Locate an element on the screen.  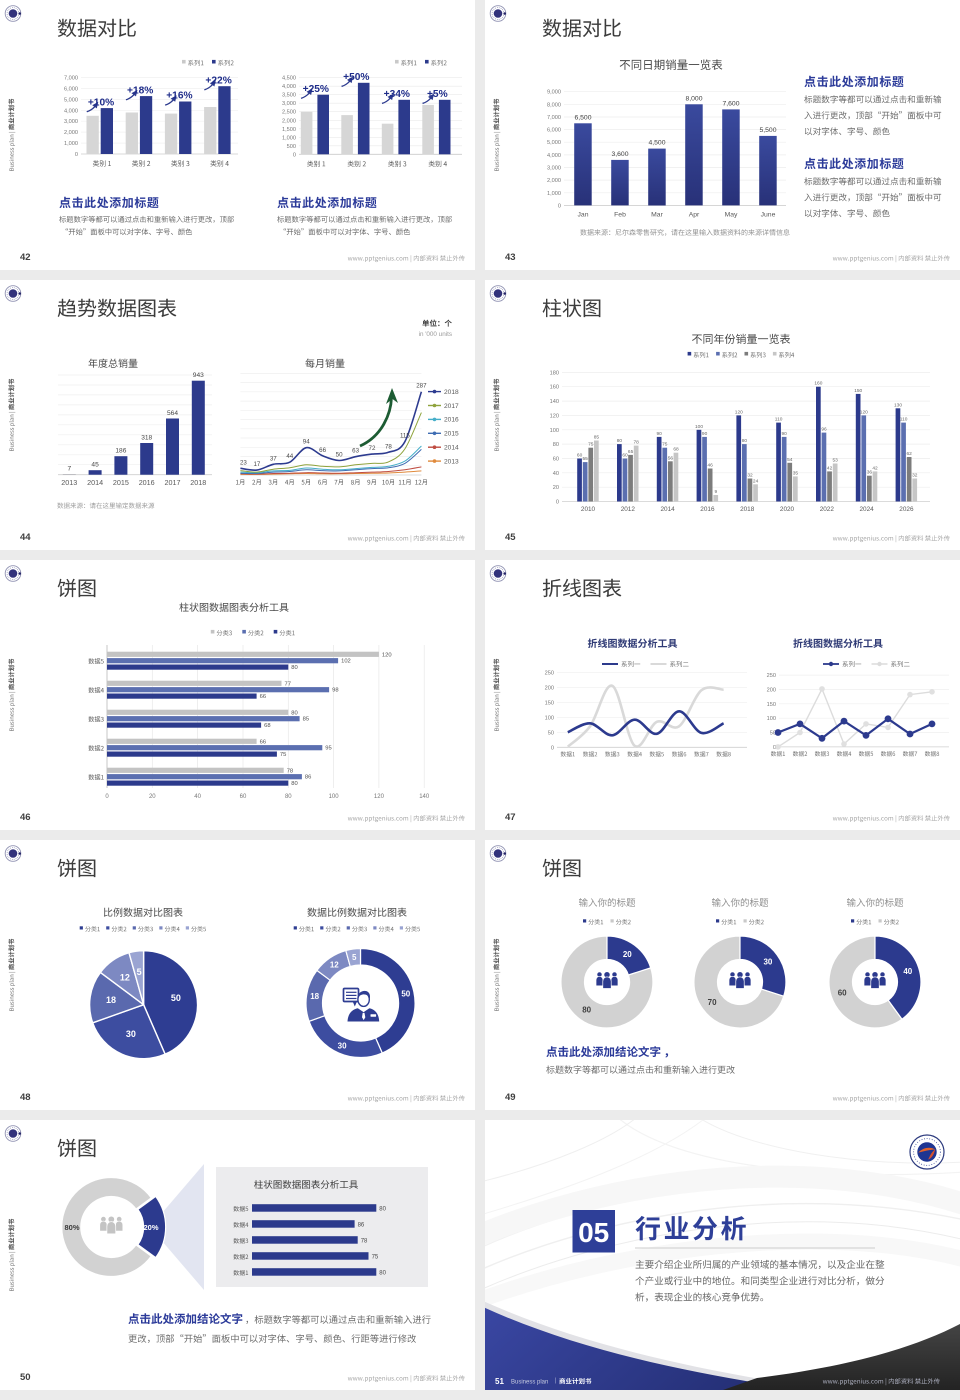
svg-text: 4,500 is located at coordinates (289, 79).